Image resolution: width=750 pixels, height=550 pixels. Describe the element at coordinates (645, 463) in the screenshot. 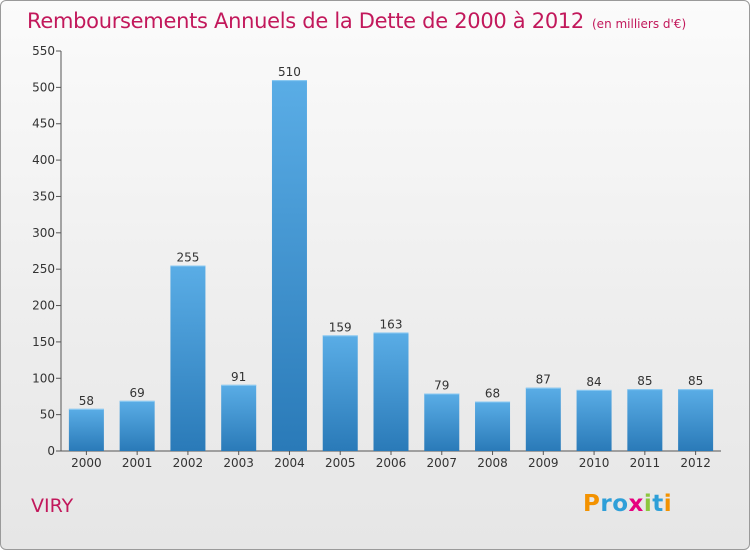

I see `x-tick-label: 2011` at that location.